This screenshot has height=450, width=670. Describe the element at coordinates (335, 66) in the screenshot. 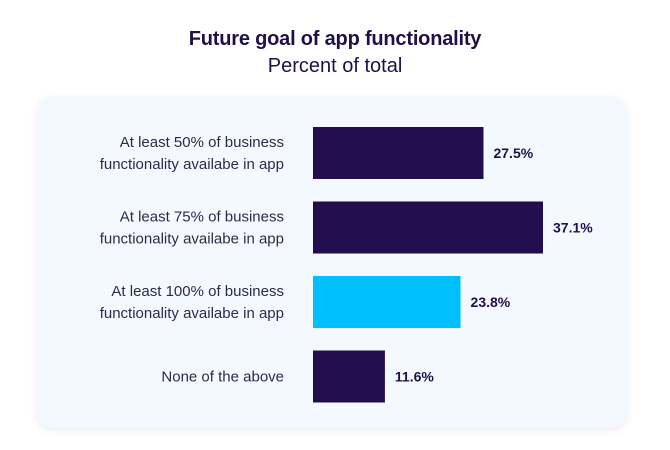

I see `chart-subtitle: Percent of total` at that location.